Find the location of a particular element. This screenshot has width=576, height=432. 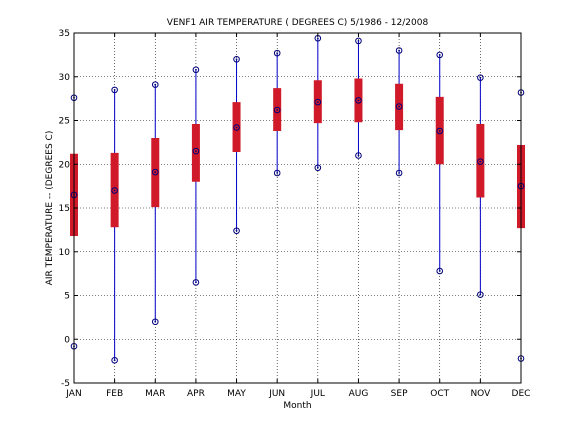

y-tick-label: 10 is located at coordinates (65, 253).